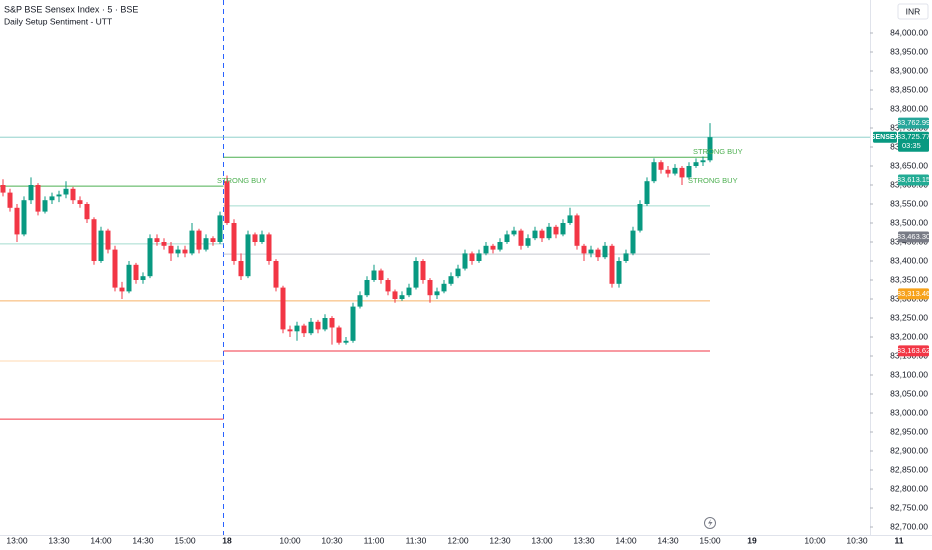 The height and width of the screenshot is (550, 932). What do you see at coordinates (909, 222) in the screenshot?
I see `y-tick-label: 83,500.00` at bounding box center [909, 222].